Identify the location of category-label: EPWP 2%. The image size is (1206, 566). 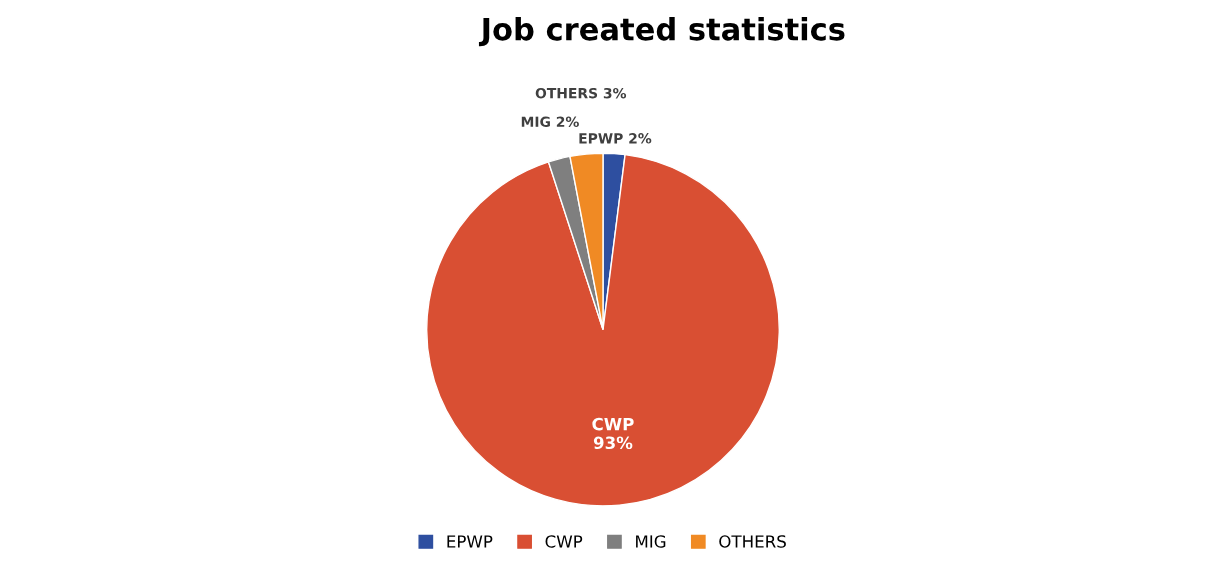
(615, 138).